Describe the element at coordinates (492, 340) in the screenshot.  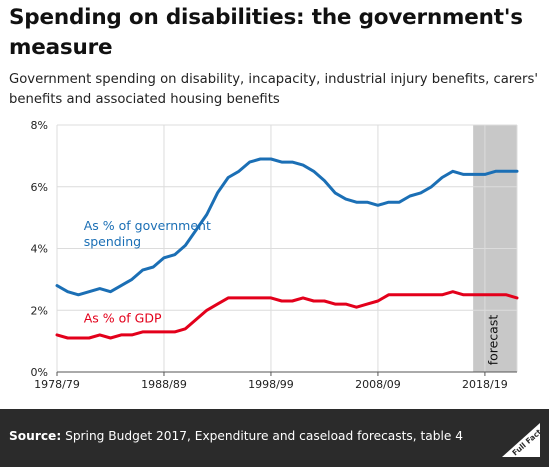
I see `forecast-label: forecast` at that location.